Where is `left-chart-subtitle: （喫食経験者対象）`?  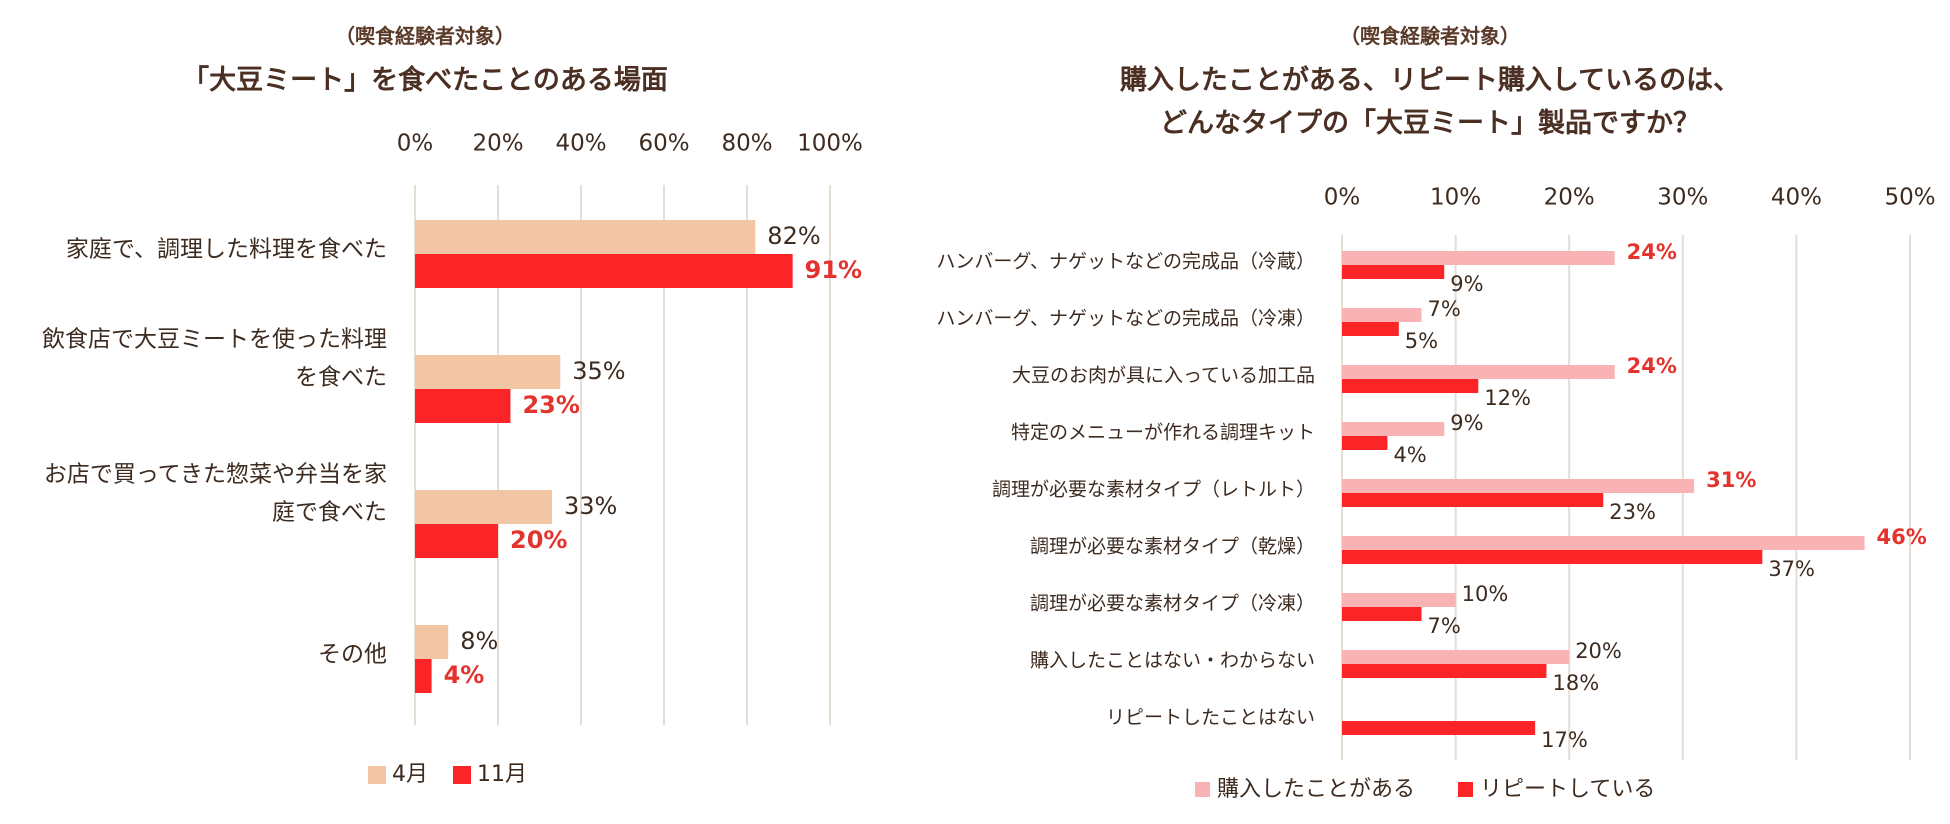
left-chart-subtitle: （喫食経験者対象） is located at coordinates (425, 36).